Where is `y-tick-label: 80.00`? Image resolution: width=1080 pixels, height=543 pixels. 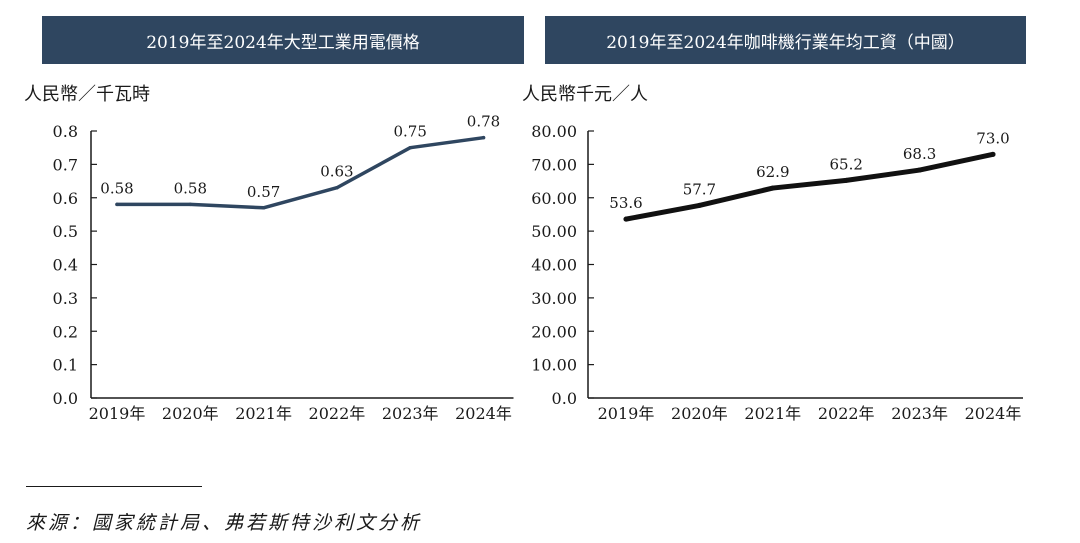 y-tick-label: 80.00 is located at coordinates (554, 131).